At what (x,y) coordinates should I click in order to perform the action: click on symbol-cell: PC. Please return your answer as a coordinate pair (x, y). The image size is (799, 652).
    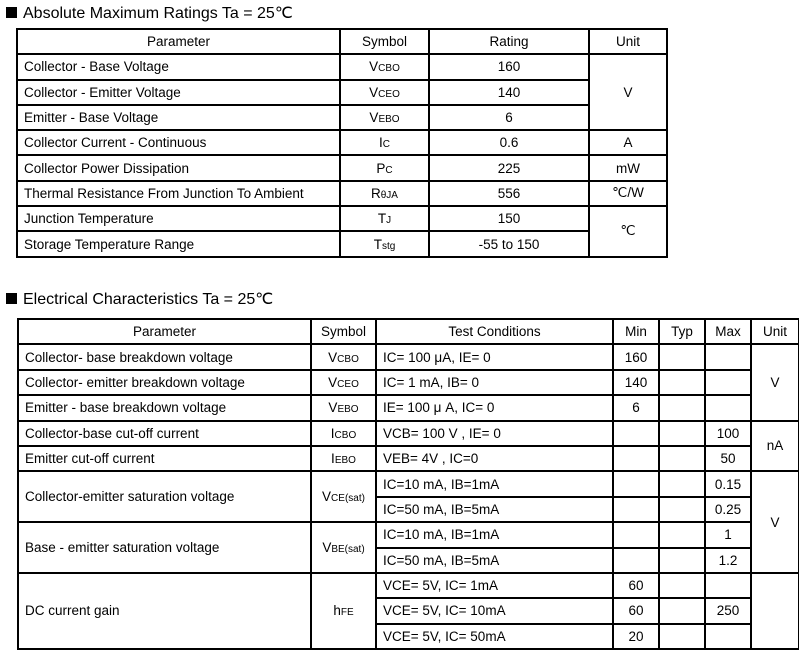
    Looking at the image, I should click on (384, 168).